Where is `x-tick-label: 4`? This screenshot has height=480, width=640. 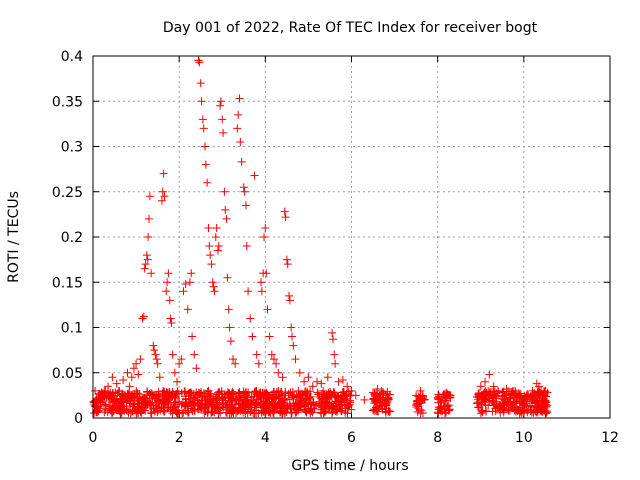
x-tick-label: 4 is located at coordinates (265, 438).